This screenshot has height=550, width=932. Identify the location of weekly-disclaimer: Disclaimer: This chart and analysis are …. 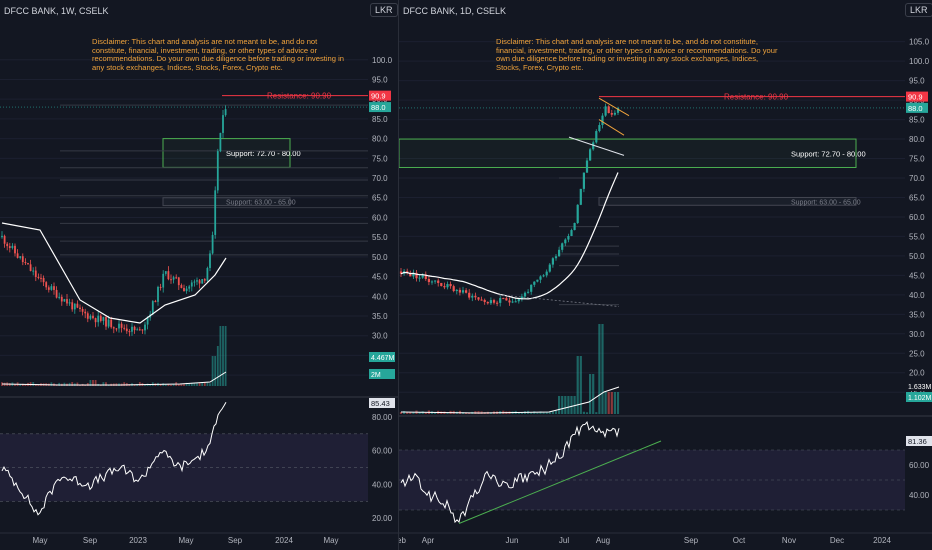
(218, 54).